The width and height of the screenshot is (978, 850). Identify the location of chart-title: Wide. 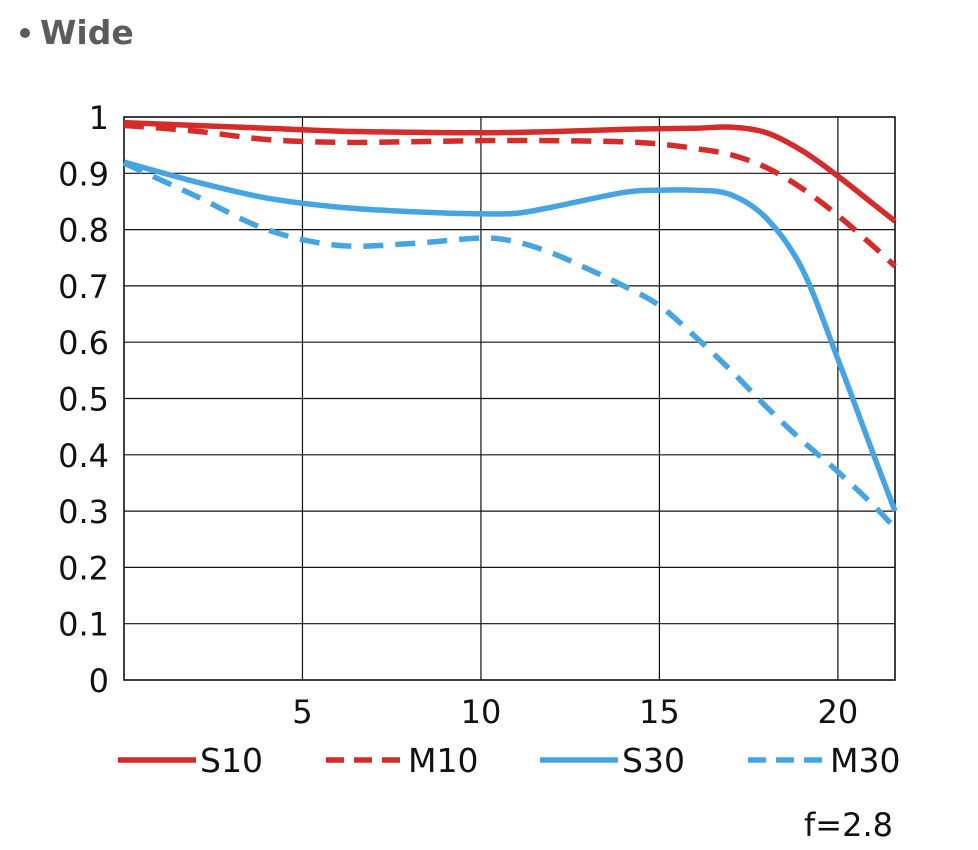
(87, 32).